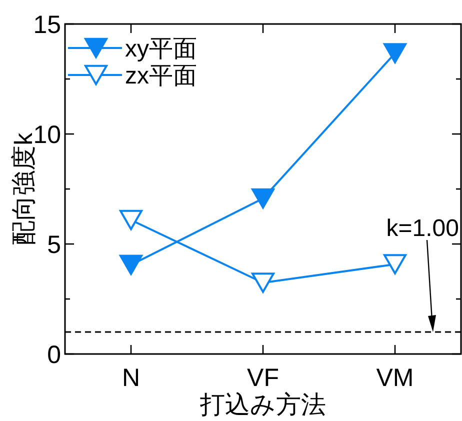 The height and width of the screenshot is (421, 462). What do you see at coordinates (161, 48) in the screenshot?
I see `legend-label: xy平面` at bounding box center [161, 48].